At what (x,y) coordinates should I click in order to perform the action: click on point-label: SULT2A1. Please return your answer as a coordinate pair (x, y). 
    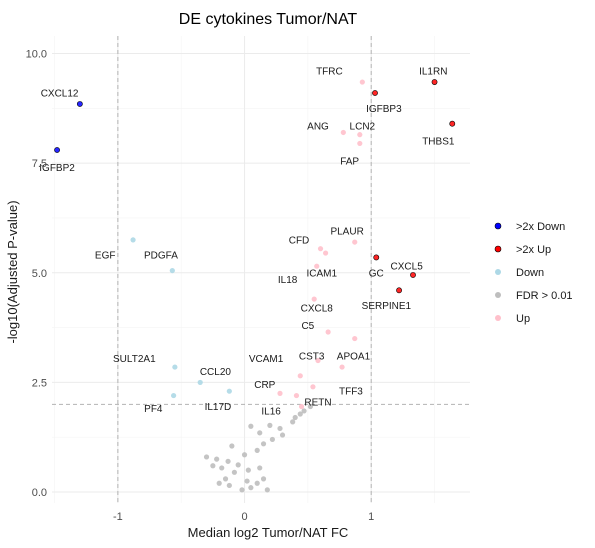
    Looking at the image, I should click on (134, 359).